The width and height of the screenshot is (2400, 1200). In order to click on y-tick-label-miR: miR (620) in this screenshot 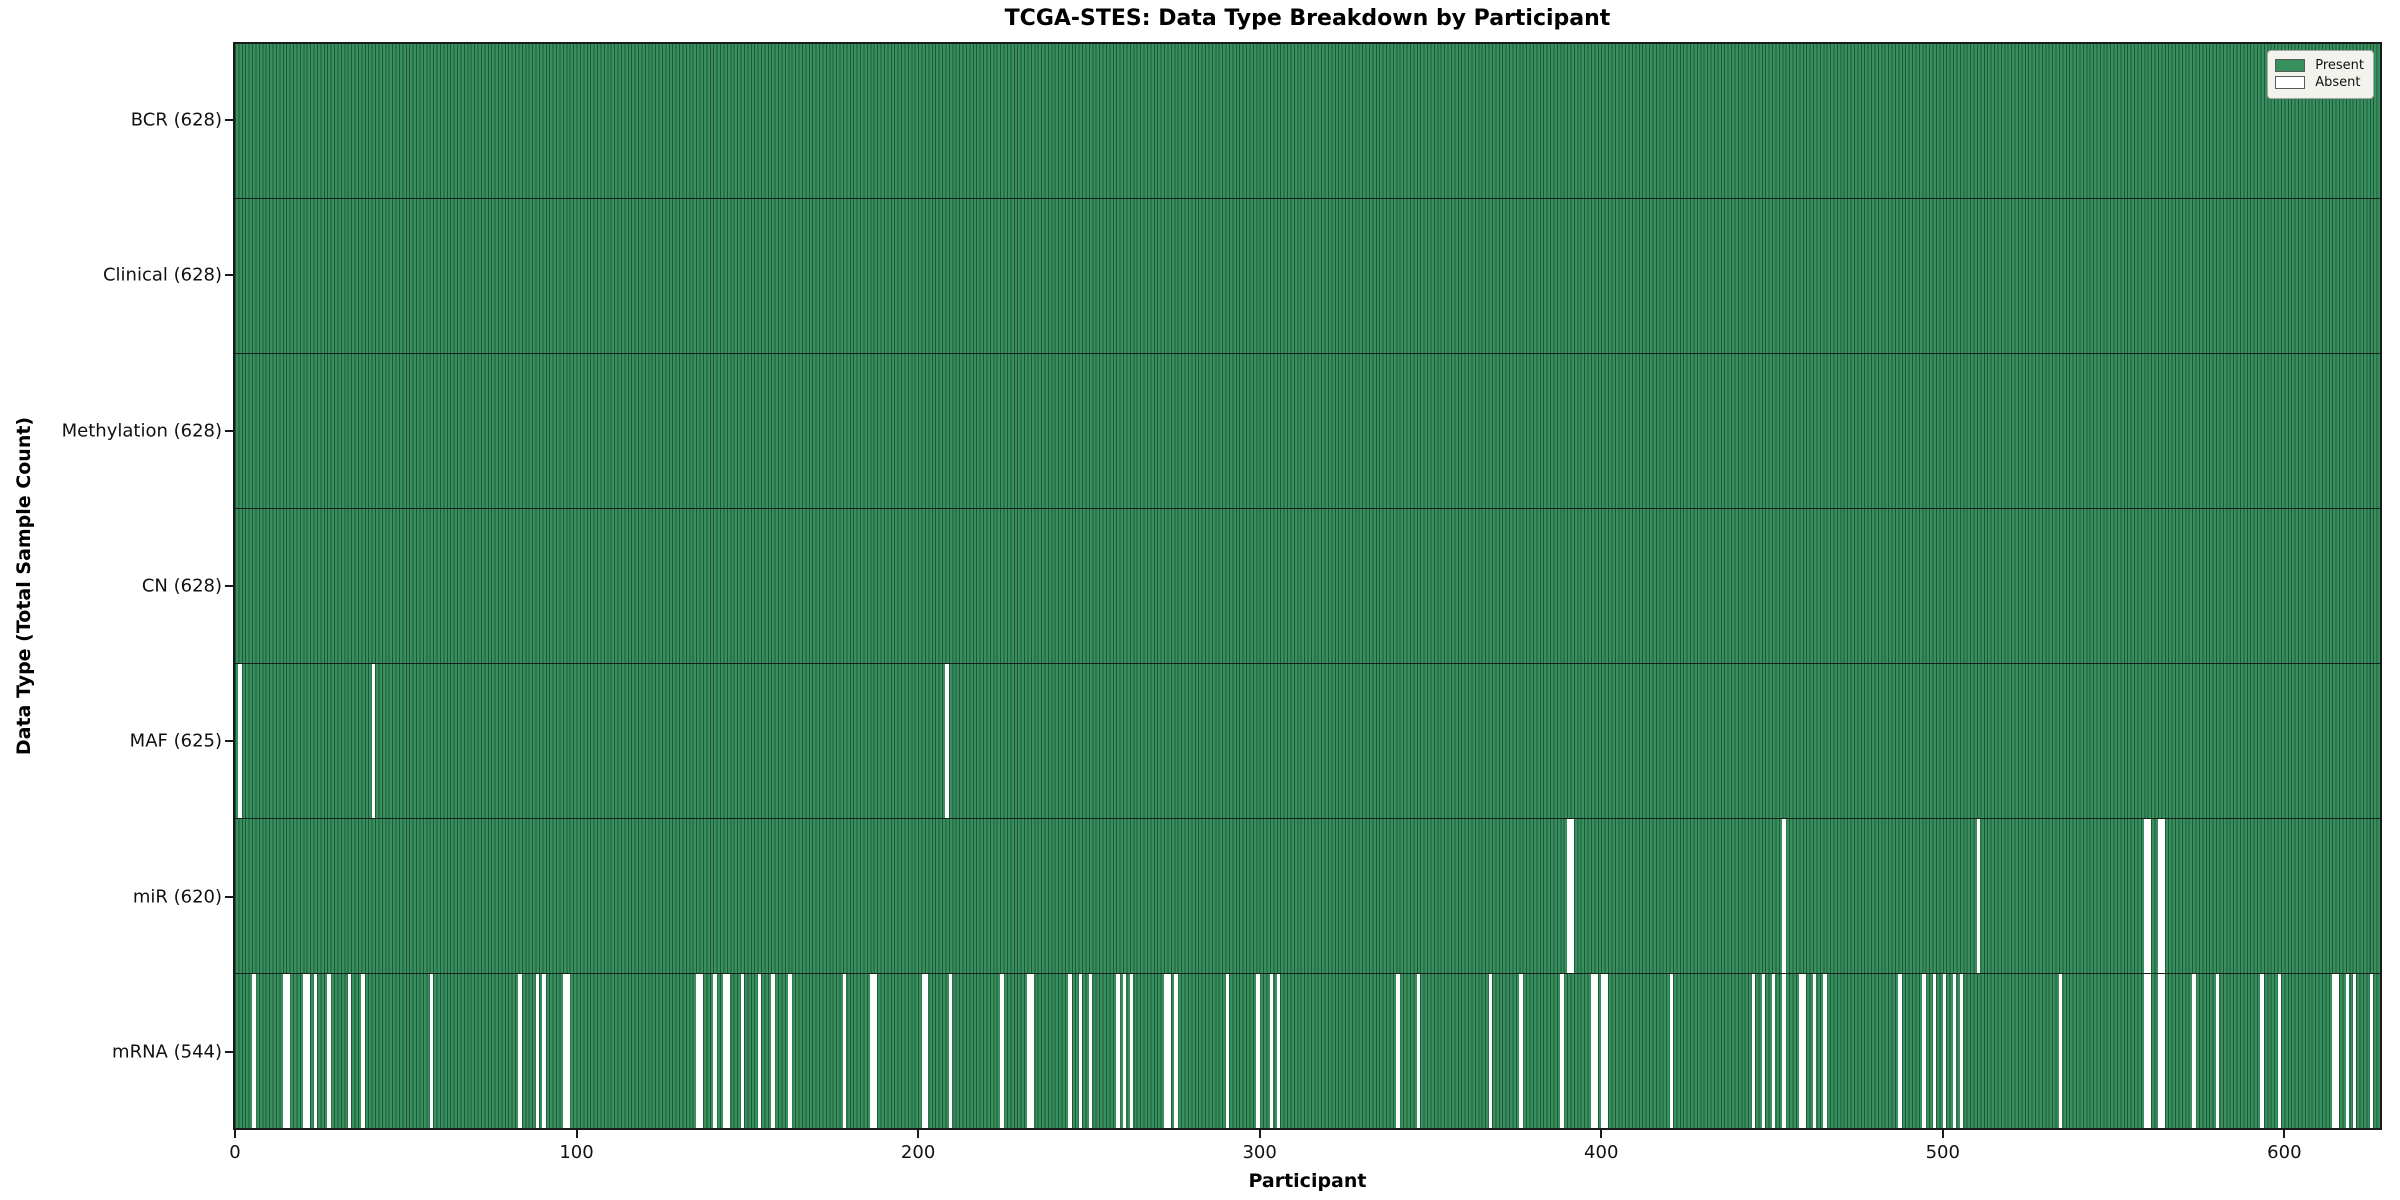, I will do `click(177, 897)`.